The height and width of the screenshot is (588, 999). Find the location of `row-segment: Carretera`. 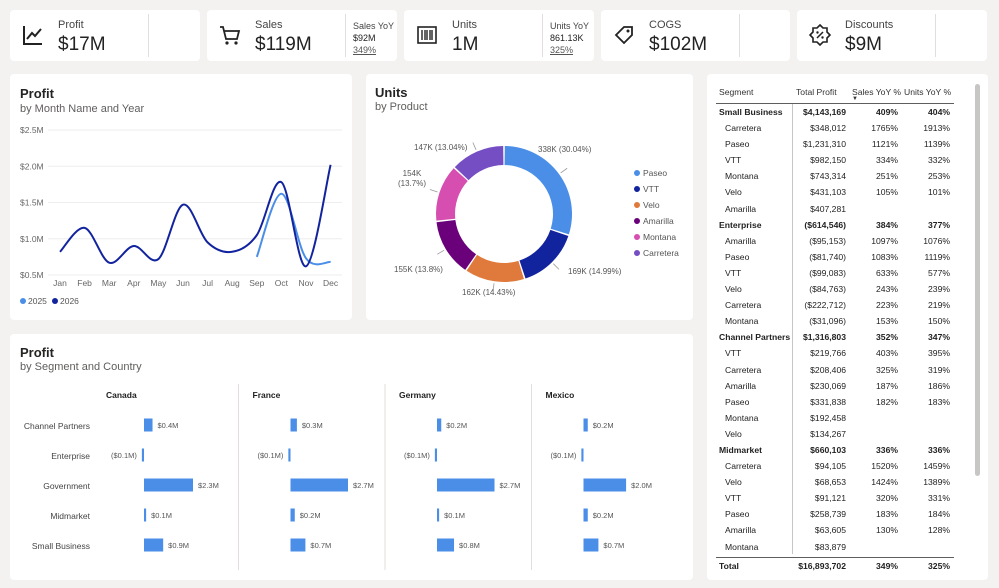

row-segment: Carretera is located at coordinates (743, 128).